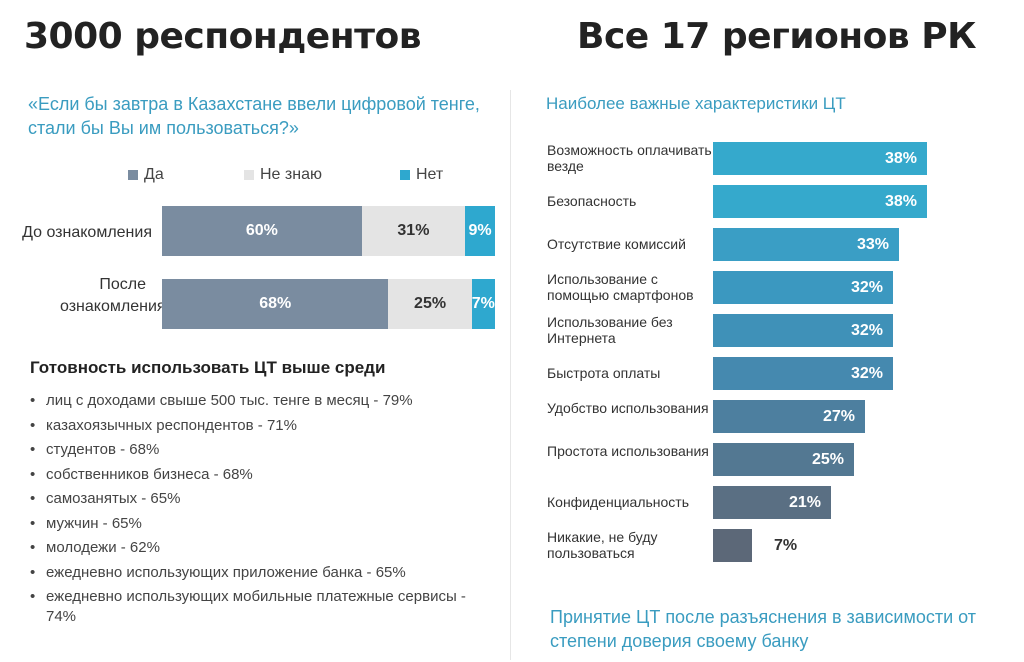 The height and width of the screenshot is (662, 1024). Describe the element at coordinates (604, 373) in the screenshot. I see `bar-label: Быстрота оплаты` at that location.